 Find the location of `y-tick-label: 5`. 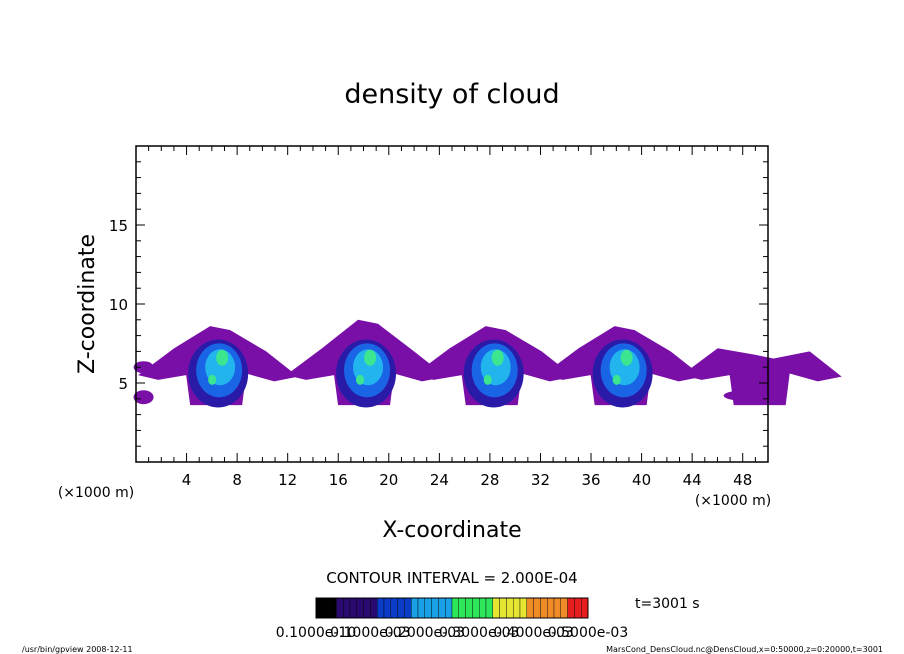

y-tick-label: 5 is located at coordinates (123, 384).